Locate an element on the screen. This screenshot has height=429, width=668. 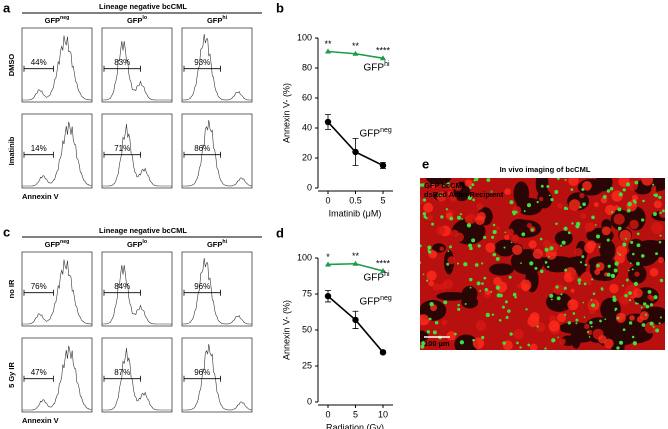
gate-percent: 14% is located at coordinates (39, 148).